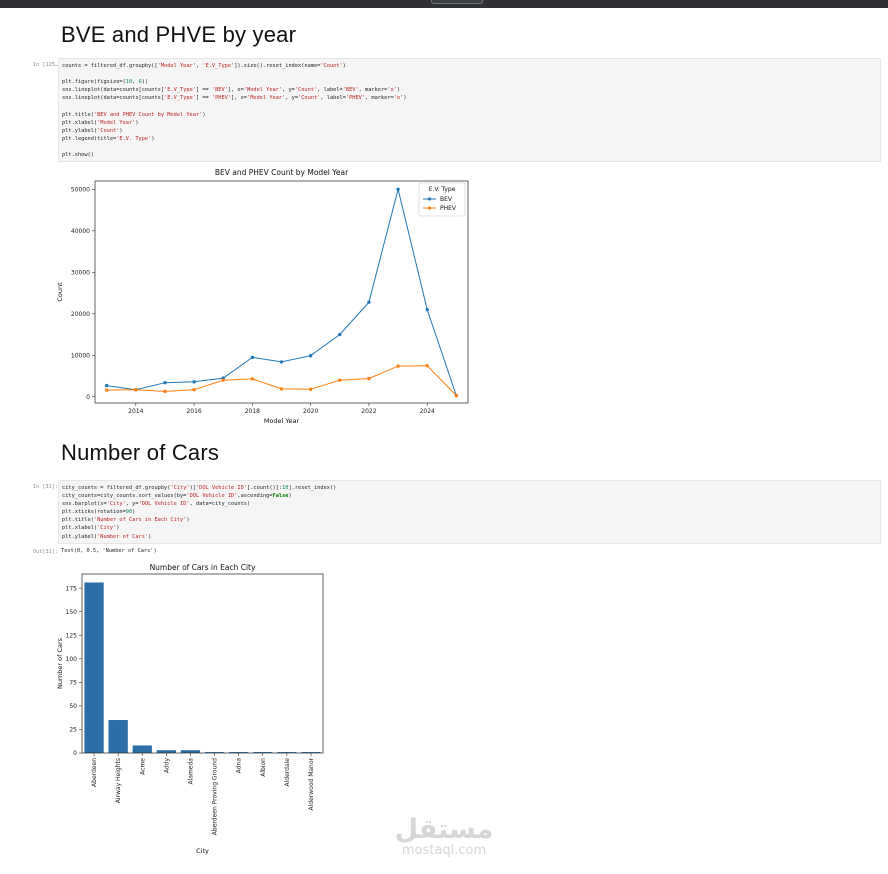 This screenshot has height=874, width=888. What do you see at coordinates (252, 411) in the screenshot?
I see `x-tick-label: 2018` at bounding box center [252, 411].